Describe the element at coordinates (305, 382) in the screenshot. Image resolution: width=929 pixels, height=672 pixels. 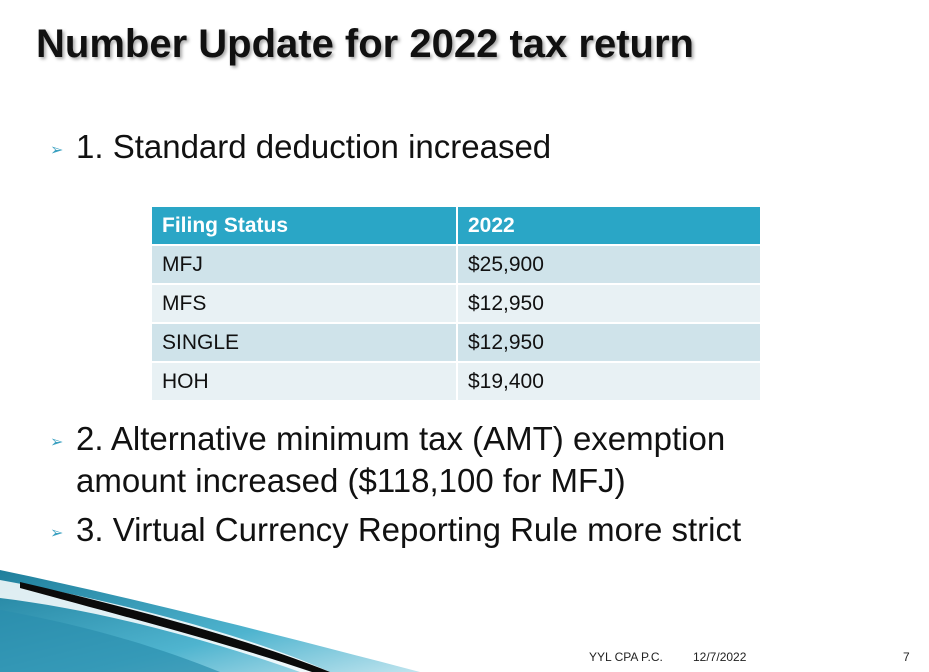
I see `cell-status: HOH` at that location.